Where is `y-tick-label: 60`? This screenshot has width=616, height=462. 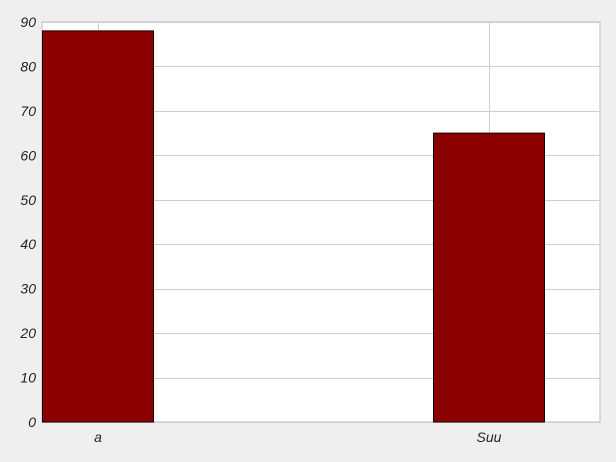
y-tick-label: 60 is located at coordinates (28, 155).